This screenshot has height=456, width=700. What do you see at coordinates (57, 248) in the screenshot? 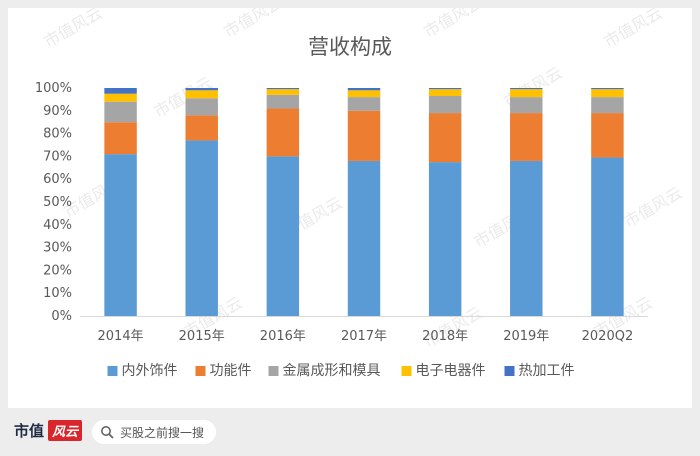
I see `y-tick-label: 30%` at bounding box center [57, 248].